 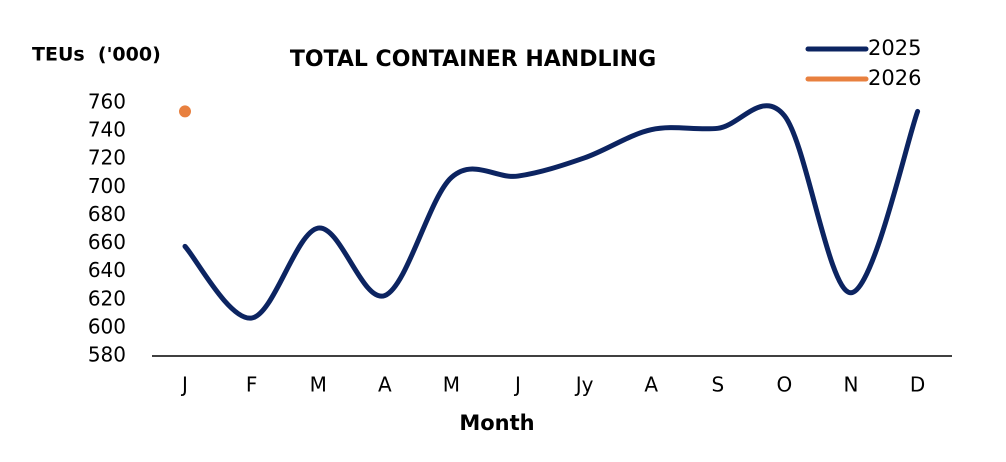 What do you see at coordinates (496, 423) in the screenshot?
I see `x-axis-label: Month` at bounding box center [496, 423].